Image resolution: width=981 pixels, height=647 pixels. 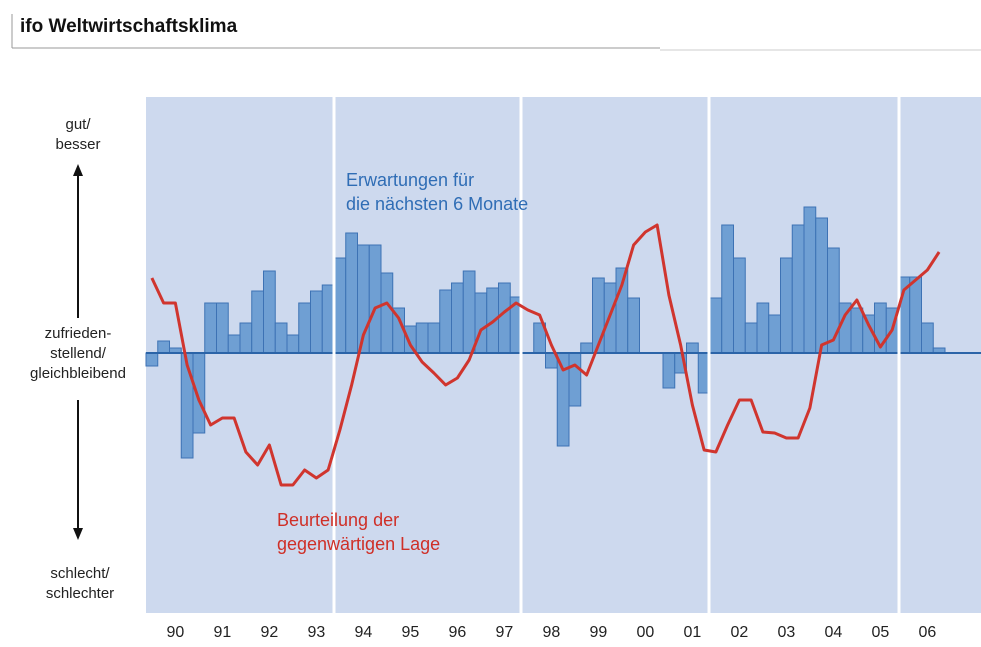 I want to click on series-label: Beurteilung der gegenwärtigen Lage, so click(x=359, y=532).